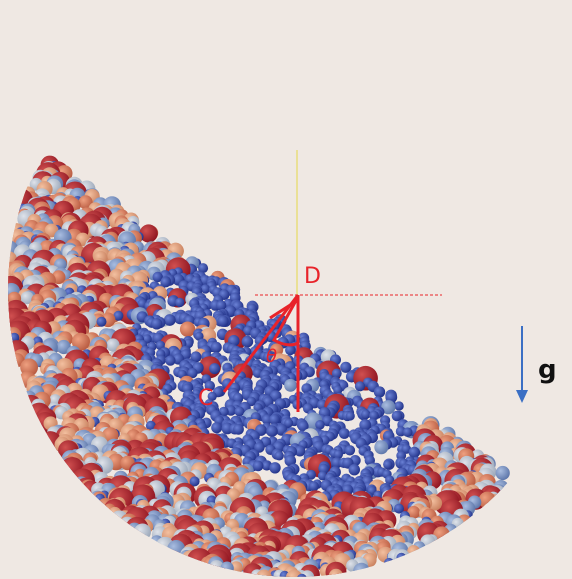 This screenshot has width=572, height=579. What do you see at coordinates (205, 398) in the screenshot?
I see `label-c: C` at bounding box center [205, 398].